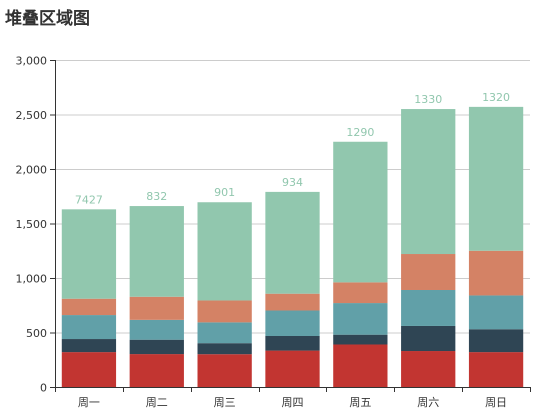  Describe the element at coordinates (156, 196) in the screenshot. I see `data-label: 832` at that location.